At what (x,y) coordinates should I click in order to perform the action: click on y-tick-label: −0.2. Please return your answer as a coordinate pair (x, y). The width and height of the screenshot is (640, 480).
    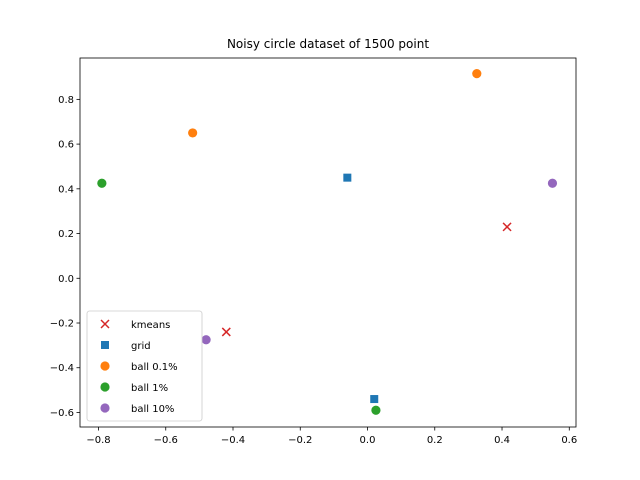
    Looking at the image, I should click on (62, 324).